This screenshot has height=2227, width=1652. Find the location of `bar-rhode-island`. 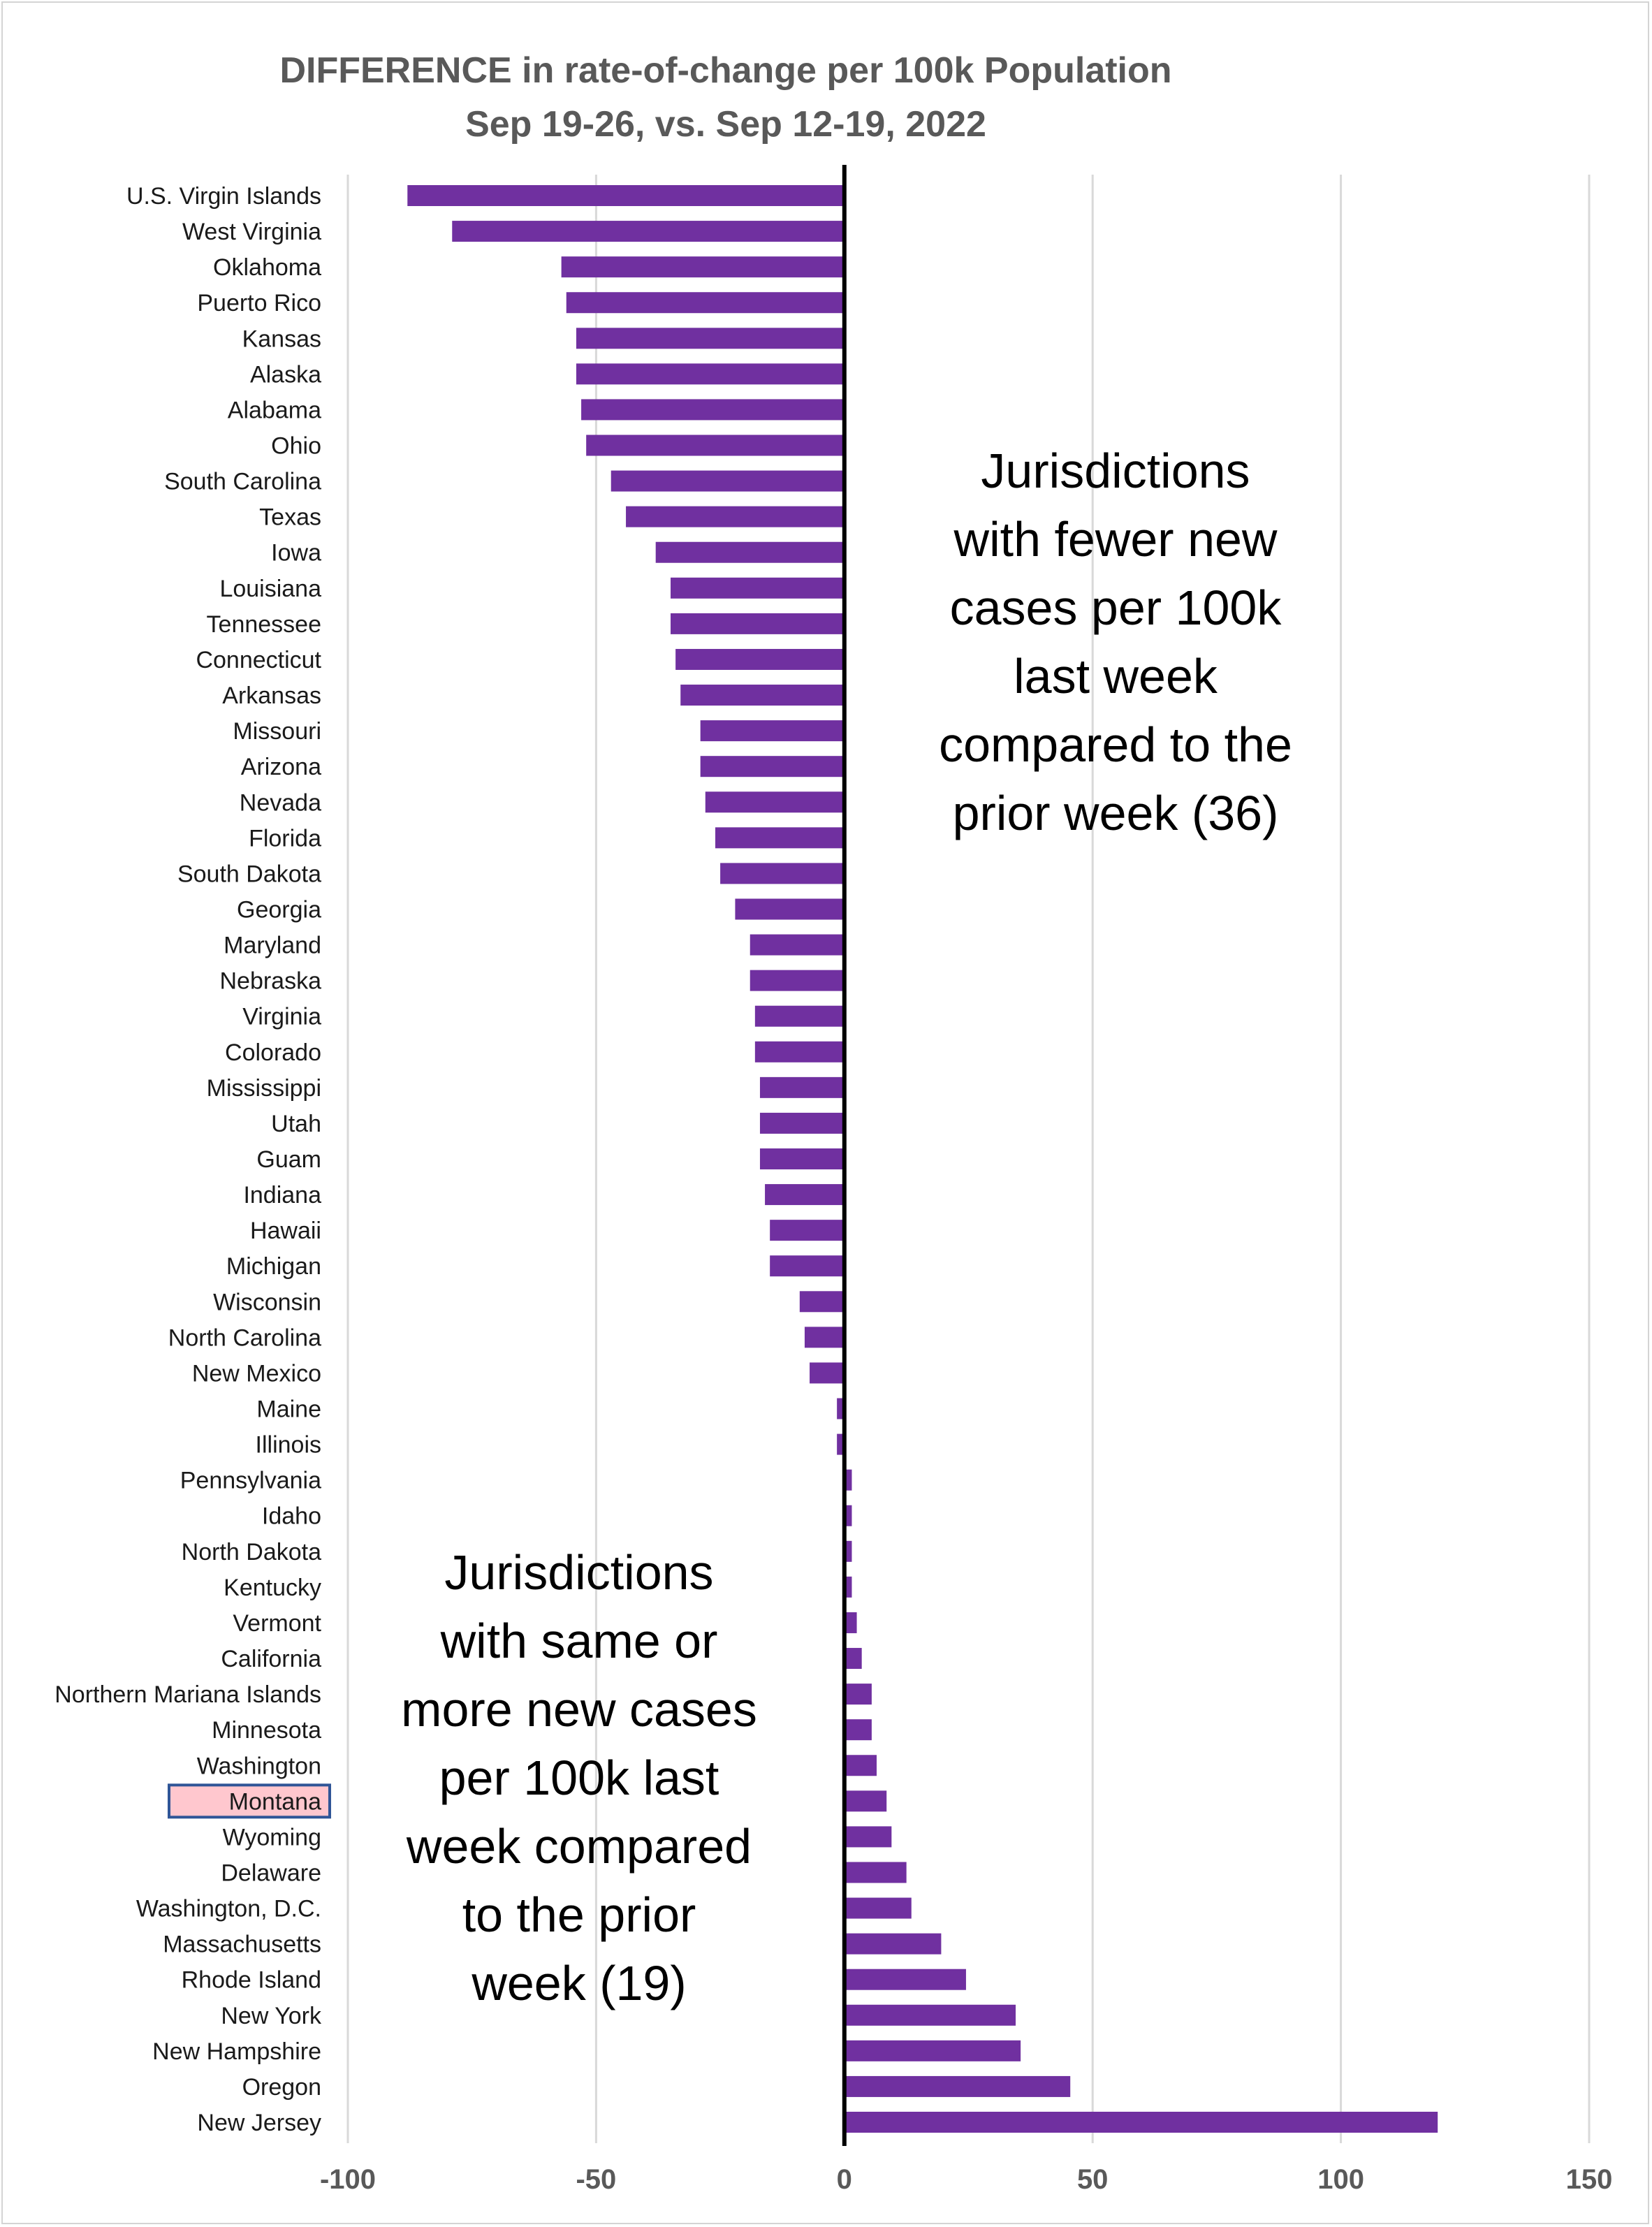

bar-rhode-island is located at coordinates (905, 1979).